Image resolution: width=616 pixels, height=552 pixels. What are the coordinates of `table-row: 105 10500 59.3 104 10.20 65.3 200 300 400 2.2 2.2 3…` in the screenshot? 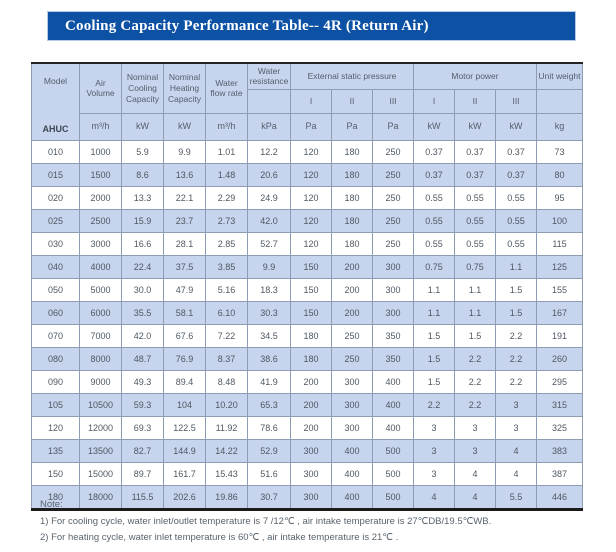 It's located at (307, 405).